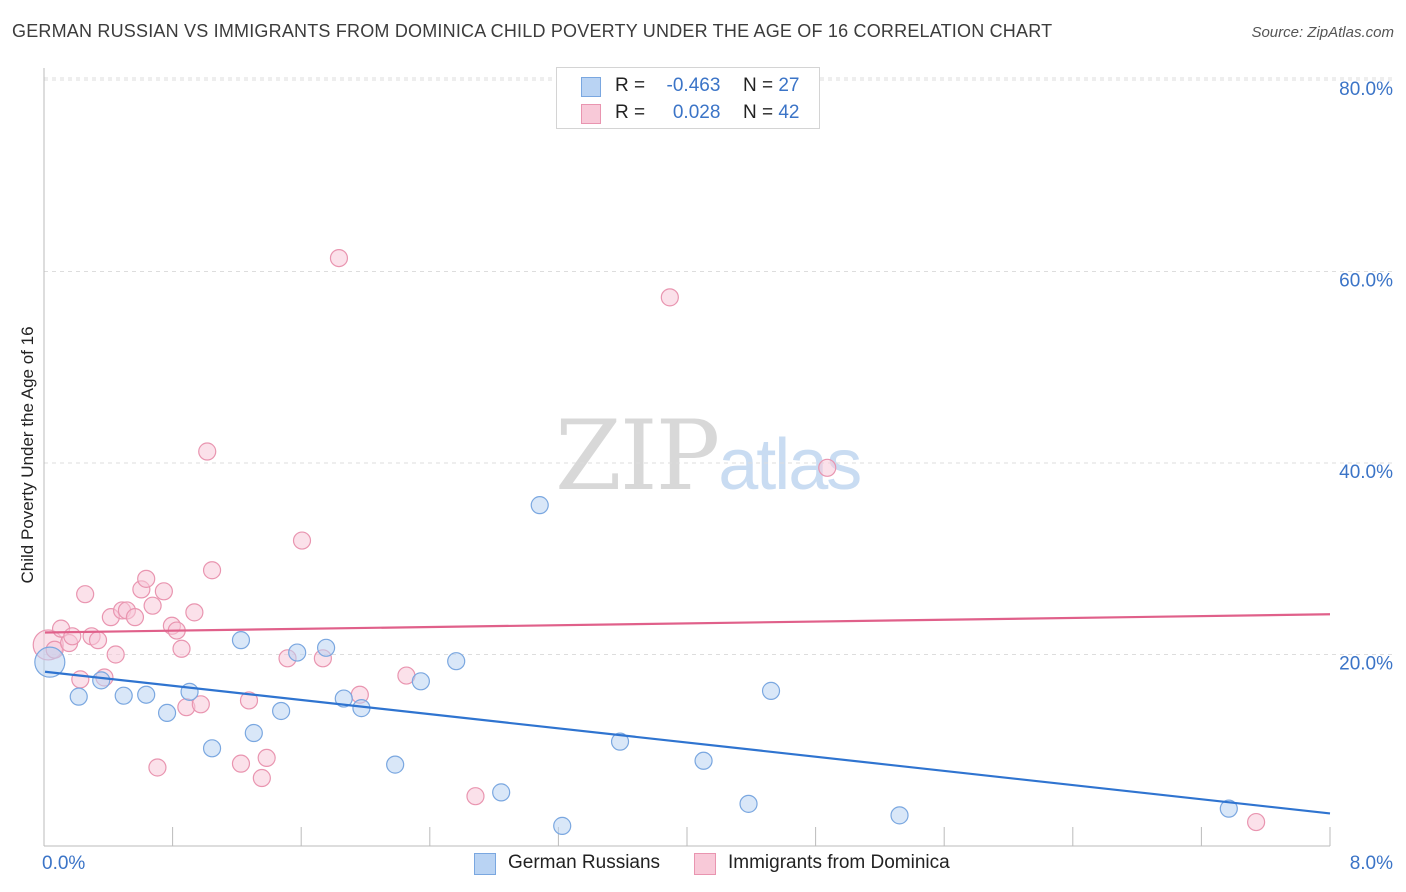  What do you see at coordinates (27, 455) in the screenshot?
I see `y-axis-label: Child Poverty Under the Age of 16` at bounding box center [27, 455].